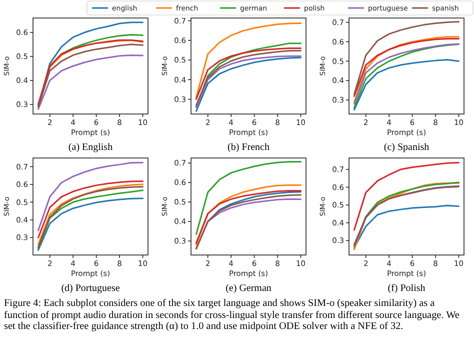 The height and width of the screenshot is (358, 474). I want to click on text: (b) French, so click(249, 147).